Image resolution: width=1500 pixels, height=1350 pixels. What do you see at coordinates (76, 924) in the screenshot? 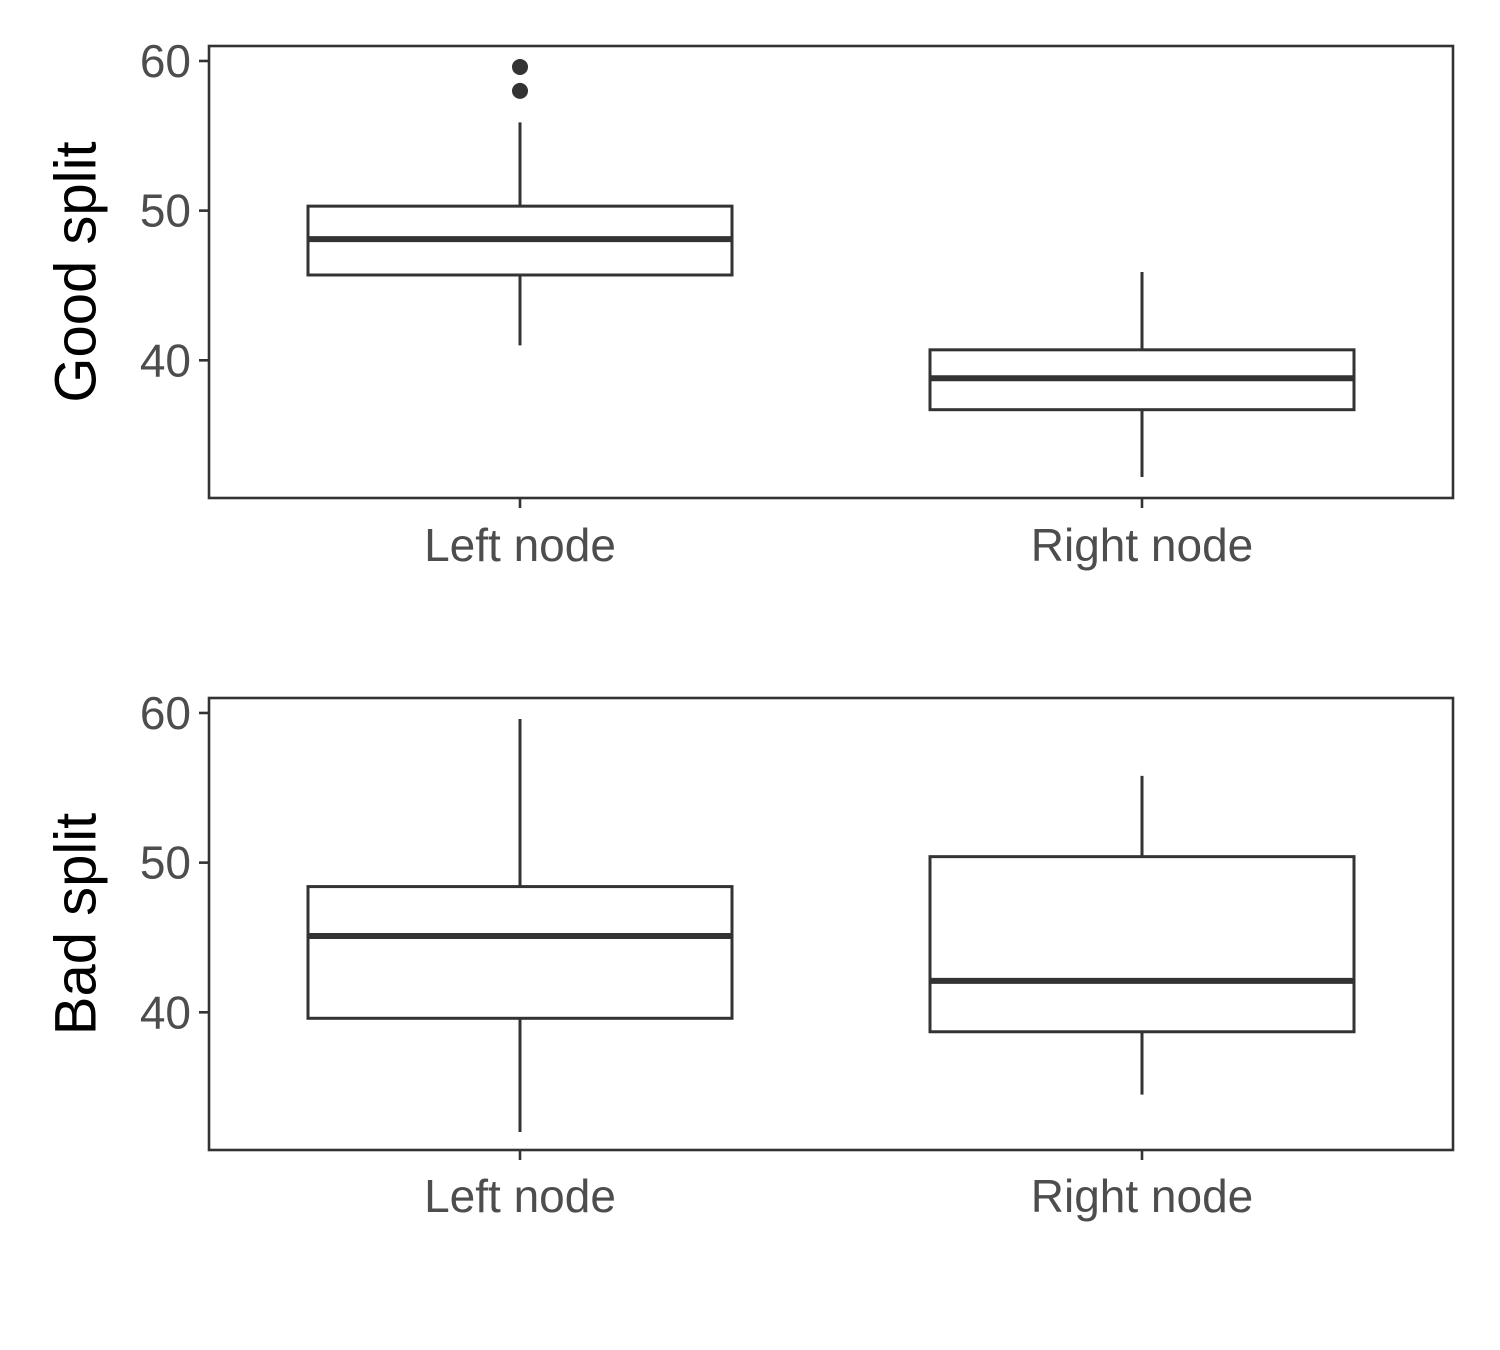
I see `y-axis-title: Bad split` at bounding box center [76, 924].